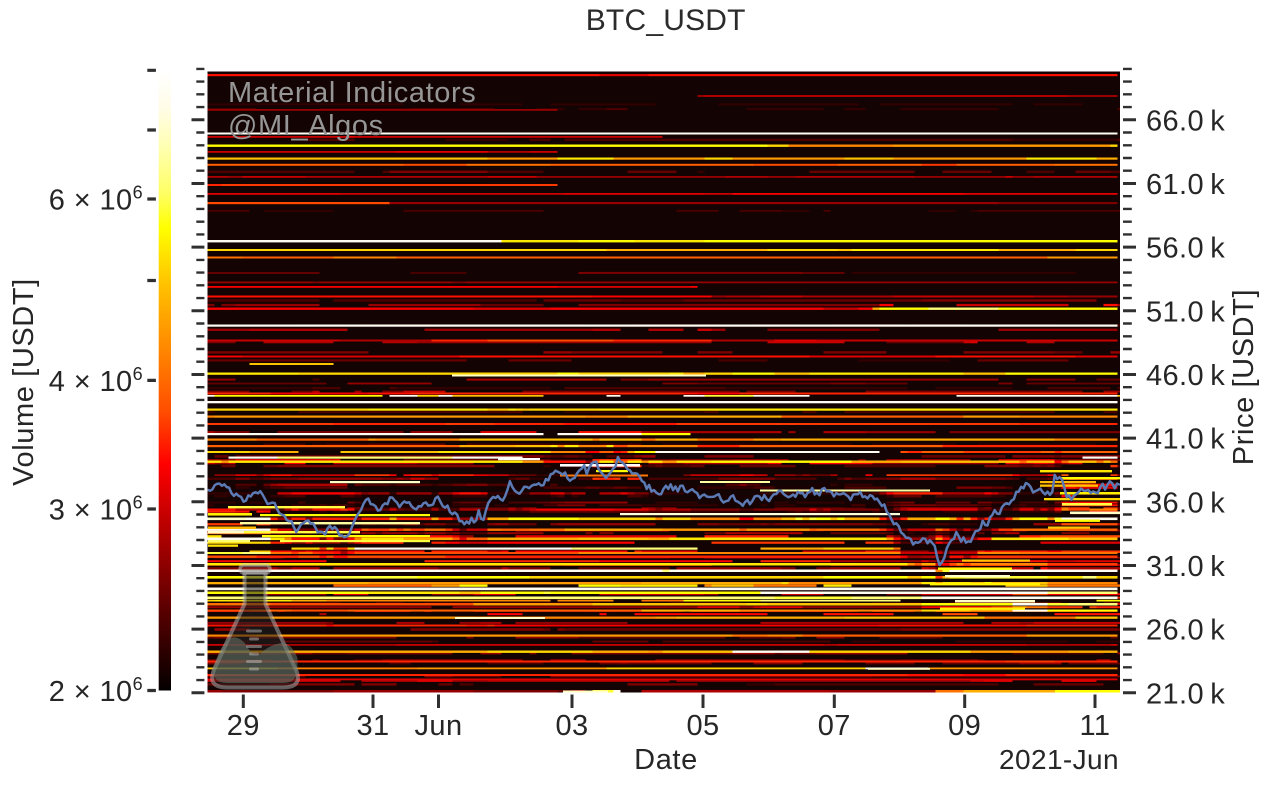 The image size is (1270, 788). Describe the element at coordinates (372, 726) in the screenshot. I see `svg-text: 31` at that location.